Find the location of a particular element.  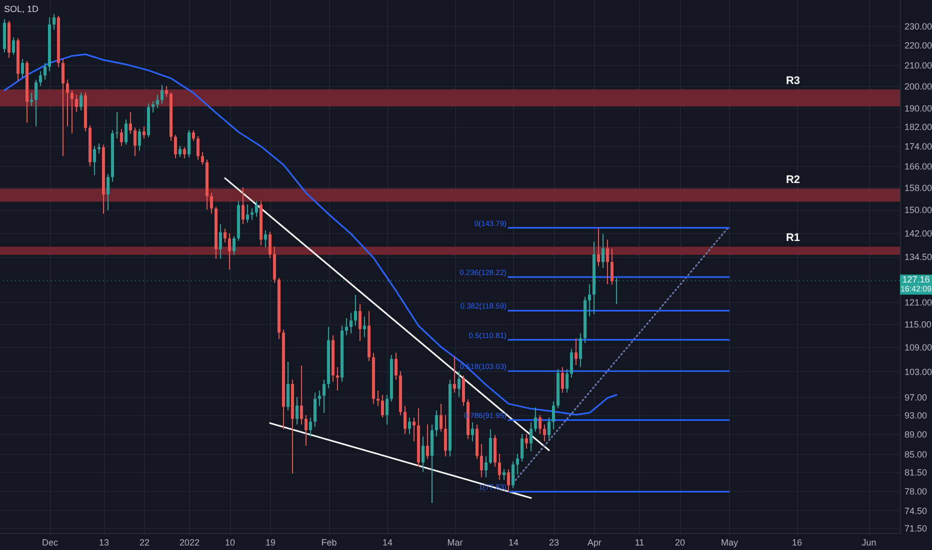

y-tick-label: 81.50 is located at coordinates (916, 472).